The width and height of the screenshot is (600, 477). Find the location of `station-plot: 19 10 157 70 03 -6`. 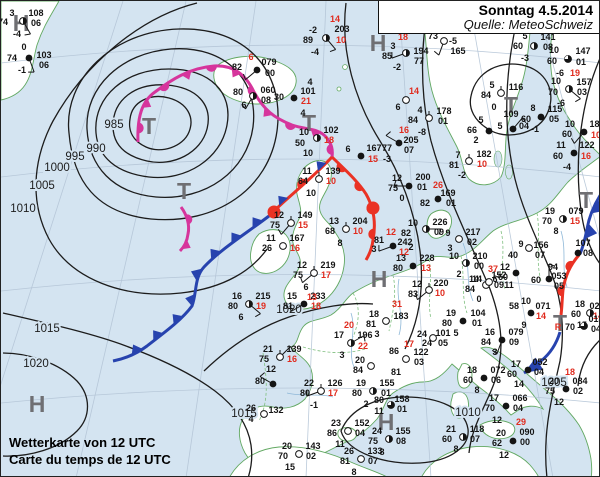

station-plot: 19 10 157 70 03 -6 is located at coordinates (570, 88).